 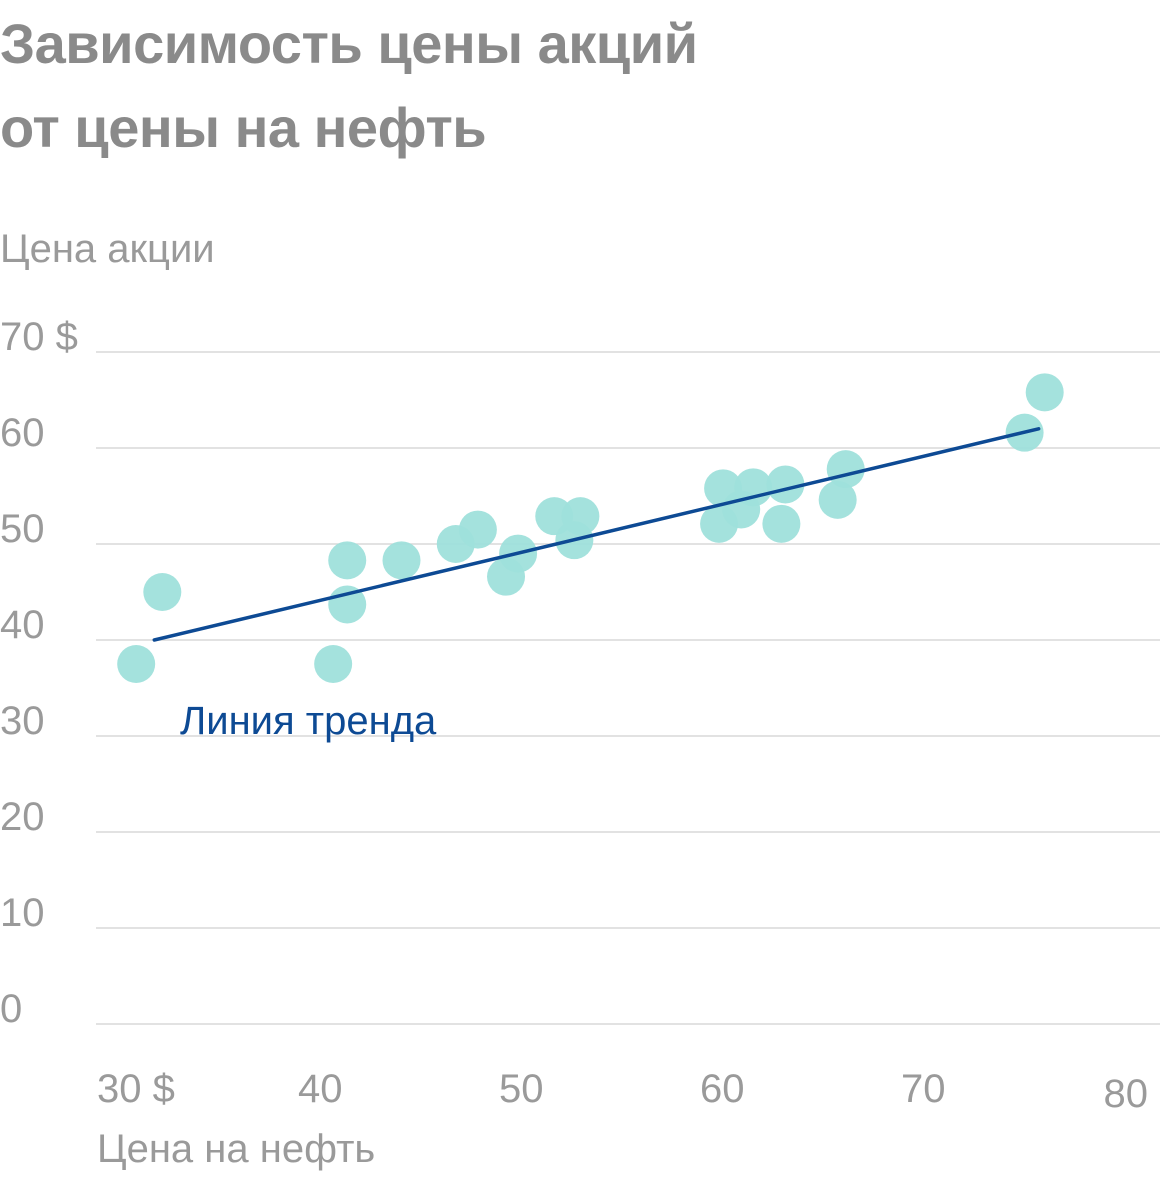 I want to click on x-tick-label: 40, so click(x=320, y=1089).